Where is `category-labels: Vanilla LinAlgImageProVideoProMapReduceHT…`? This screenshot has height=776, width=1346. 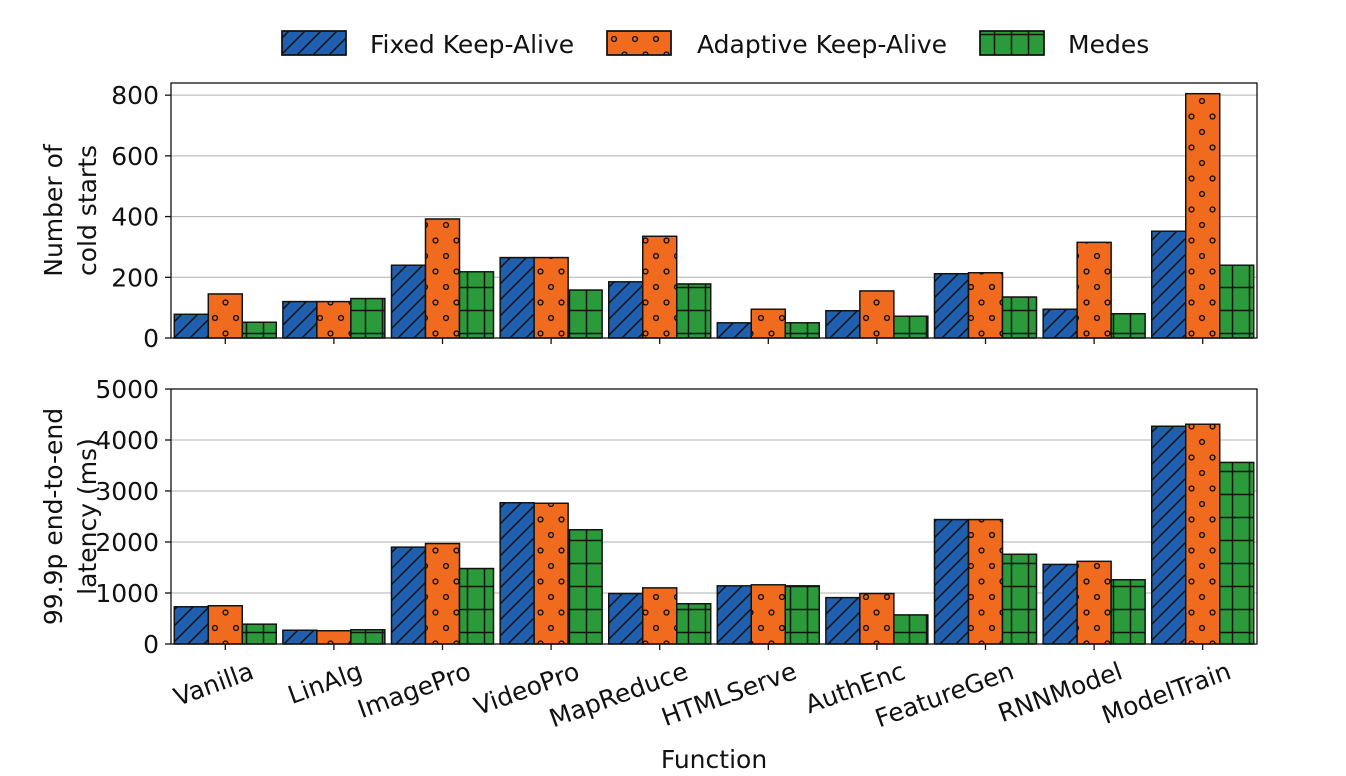 category-labels: Vanilla LinAlgImageProVideoProMapReduceHT… is located at coordinates (702, 694).